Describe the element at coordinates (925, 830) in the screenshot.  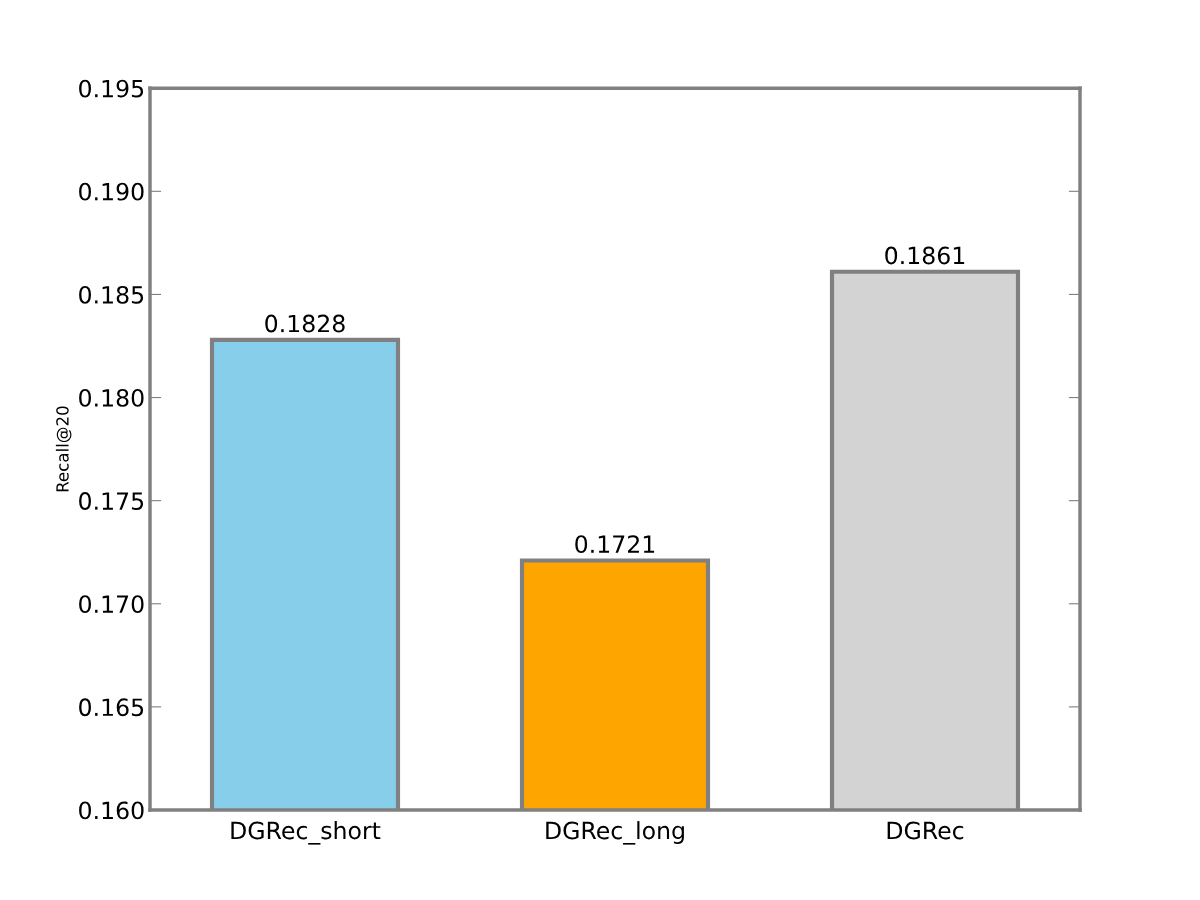
I see `x-tick-label: DGRec` at that location.